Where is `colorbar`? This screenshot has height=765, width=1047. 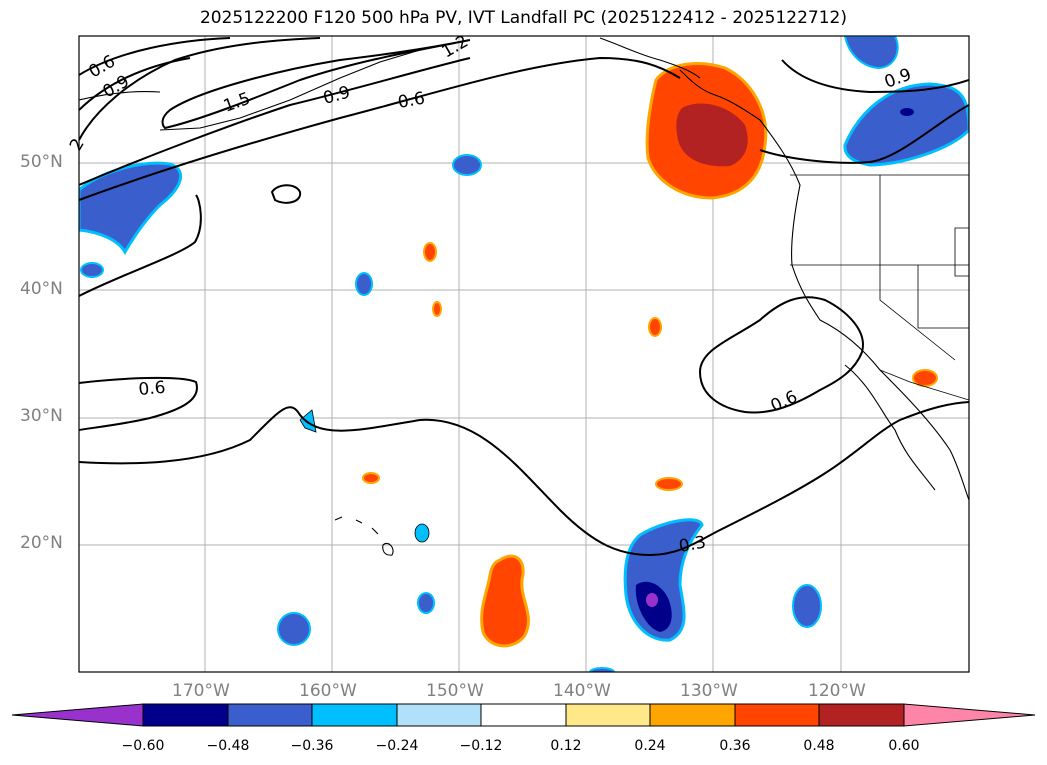
colorbar is located at coordinates (523, 715).